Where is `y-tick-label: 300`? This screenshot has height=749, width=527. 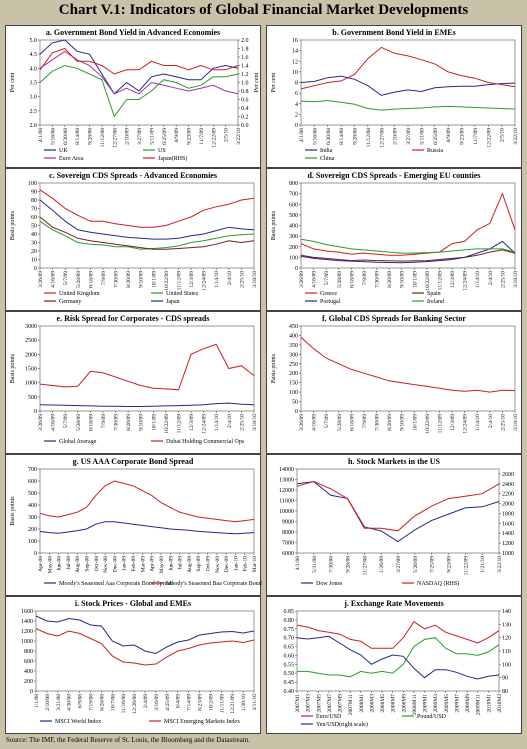 y-tick-label: 300 is located at coordinates (293, 237).